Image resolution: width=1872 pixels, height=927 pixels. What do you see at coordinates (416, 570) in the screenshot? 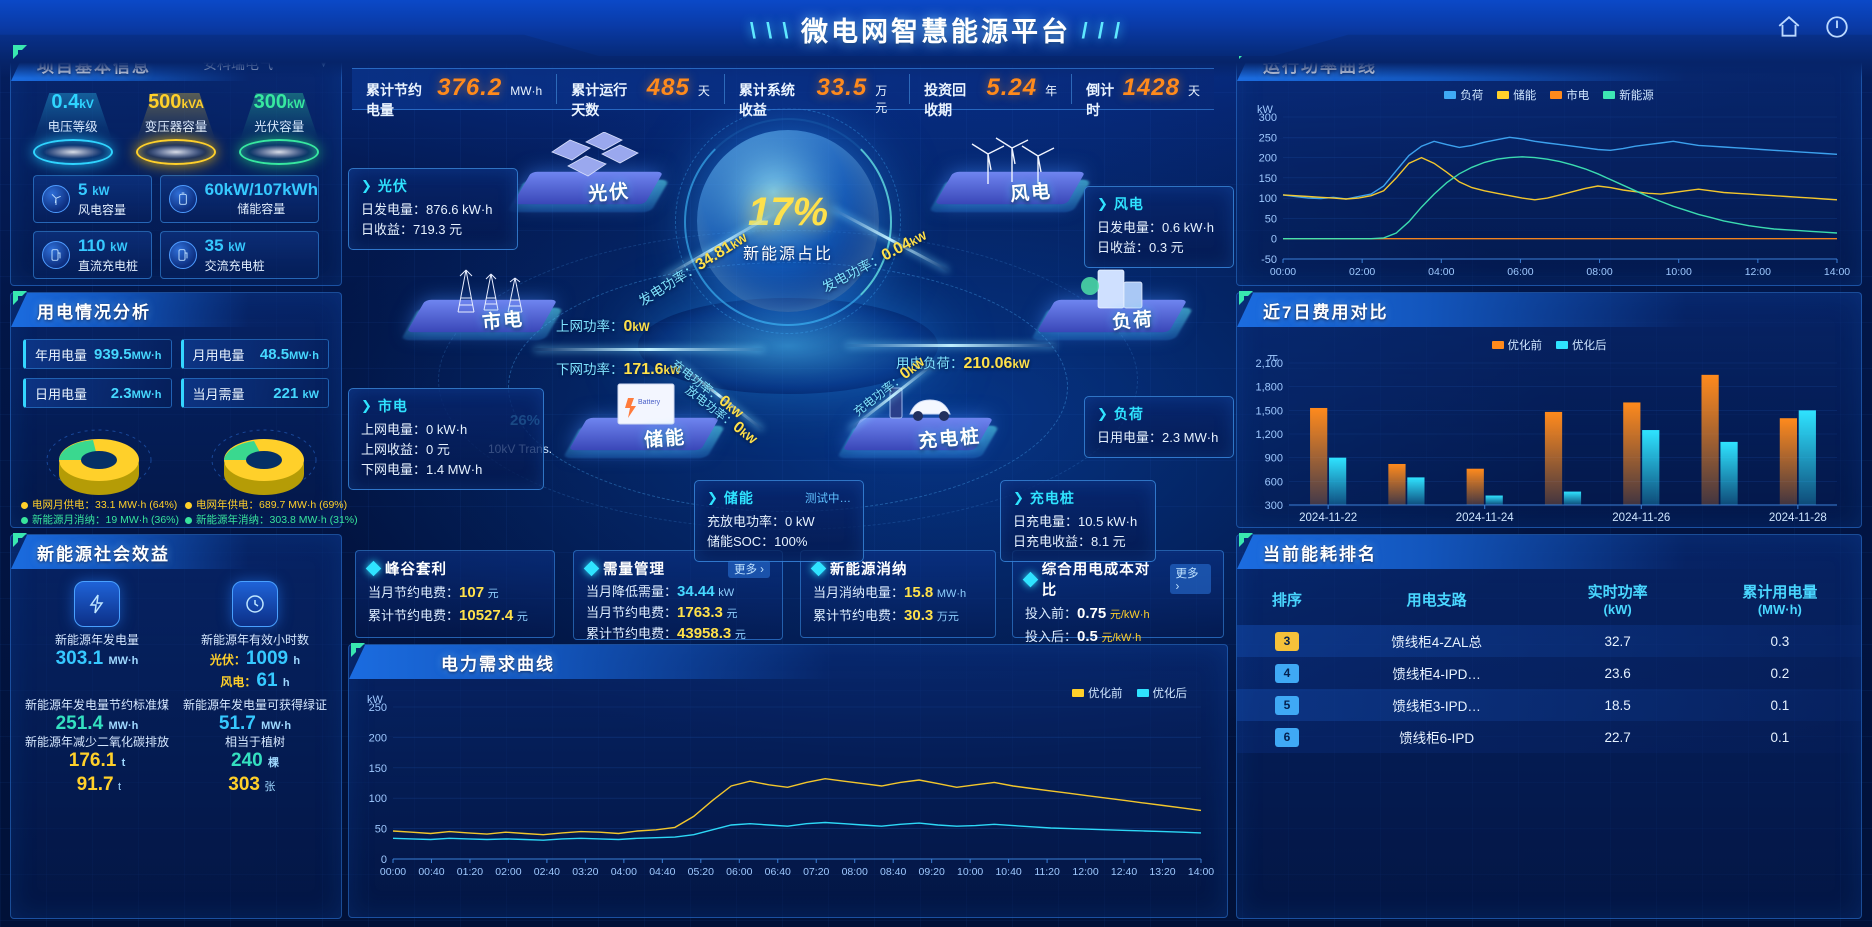
I see `bcard-title: 峰谷套利` at bounding box center [416, 570].